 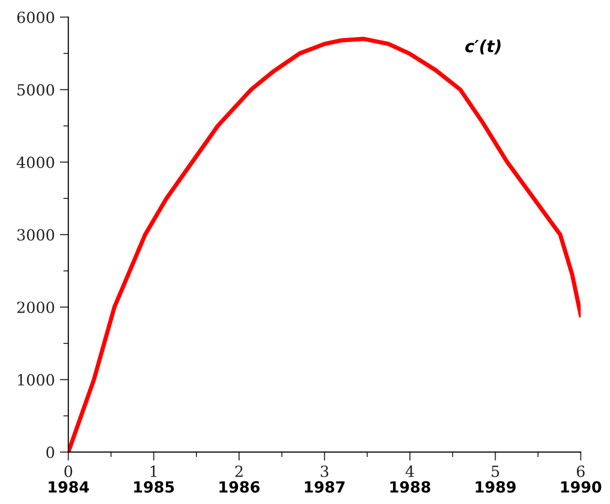 I want to click on x-tick-label: 6, so click(x=580, y=472).